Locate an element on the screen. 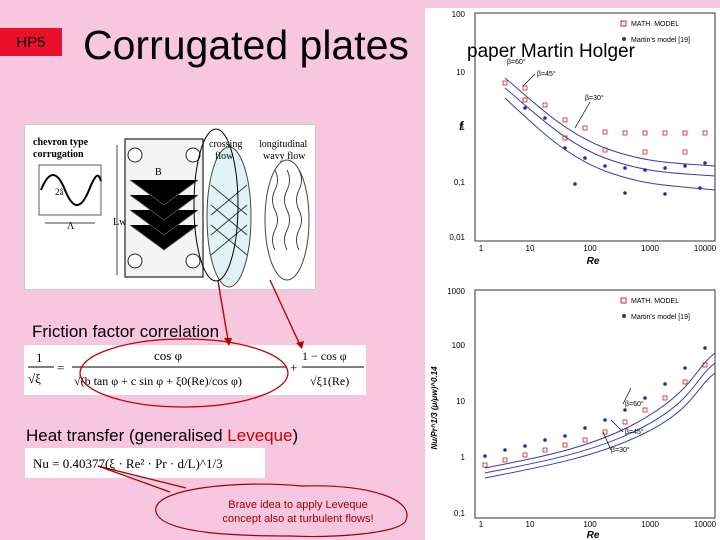 This screenshot has height=540, width=720. ytick-top-1: 10 is located at coordinates (460, 72).